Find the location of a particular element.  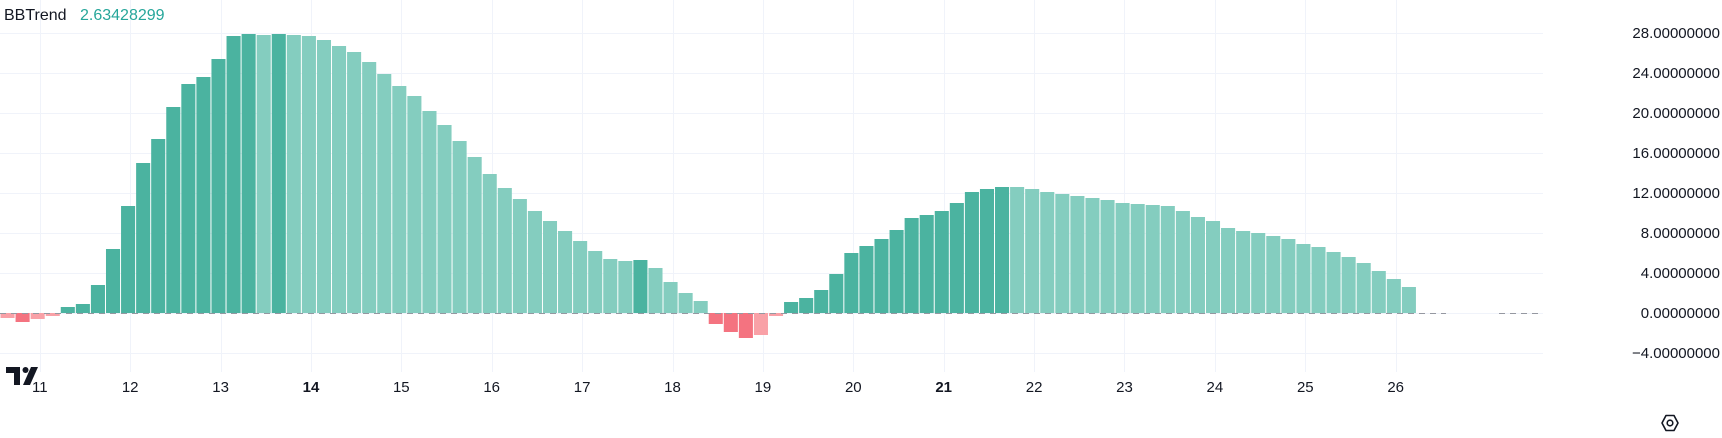

indicator-name: BBTrend is located at coordinates (35, 15).